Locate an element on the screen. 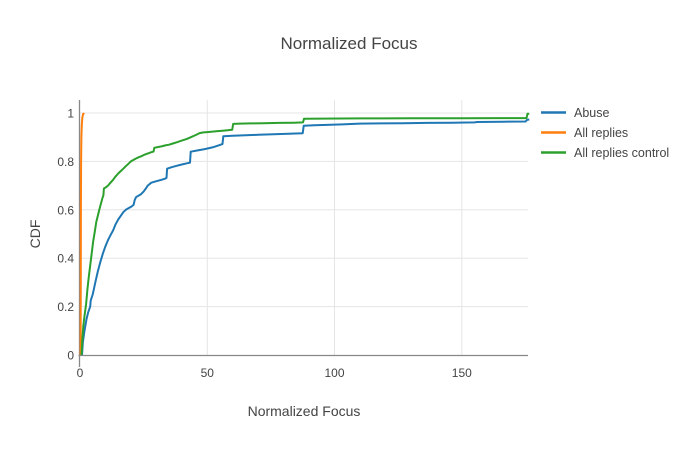  x-tick-label: 50 is located at coordinates (208, 373).